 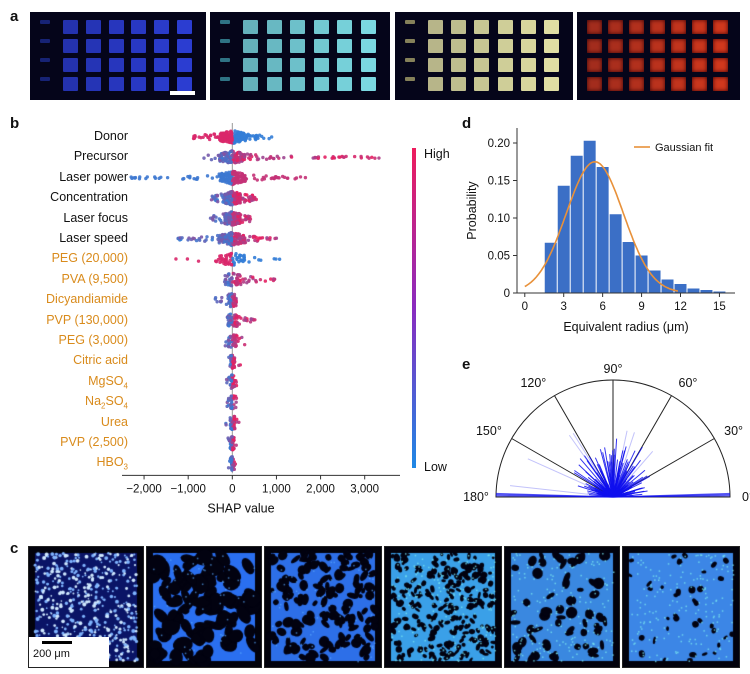 What do you see at coordinates (533, 383) in the screenshot?
I see `polar-angle-label: 120°` at bounding box center [533, 383].